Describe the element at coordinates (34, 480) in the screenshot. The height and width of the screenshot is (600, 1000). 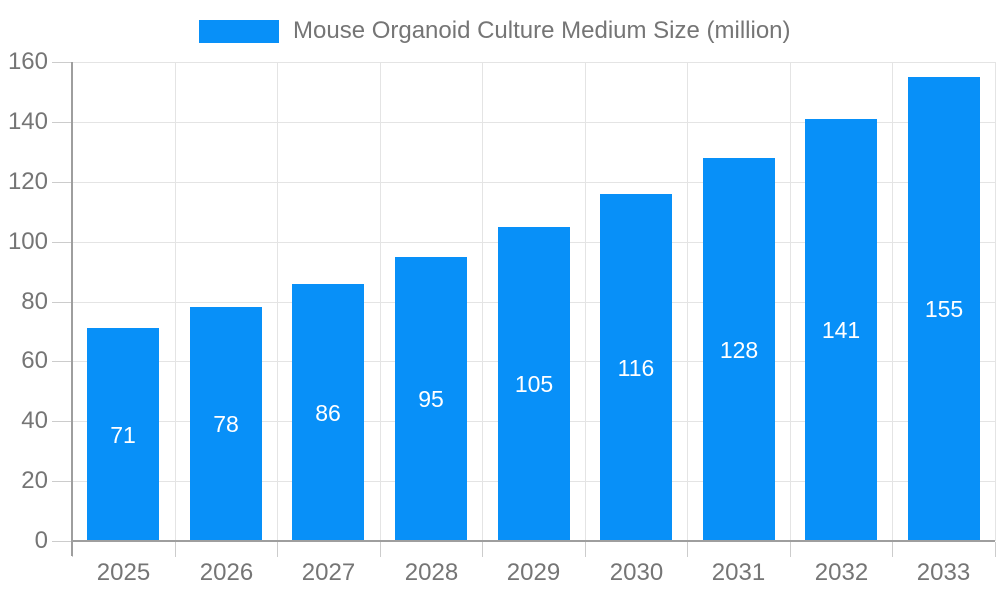
I see `y-axis-tick-label: 20` at that location.